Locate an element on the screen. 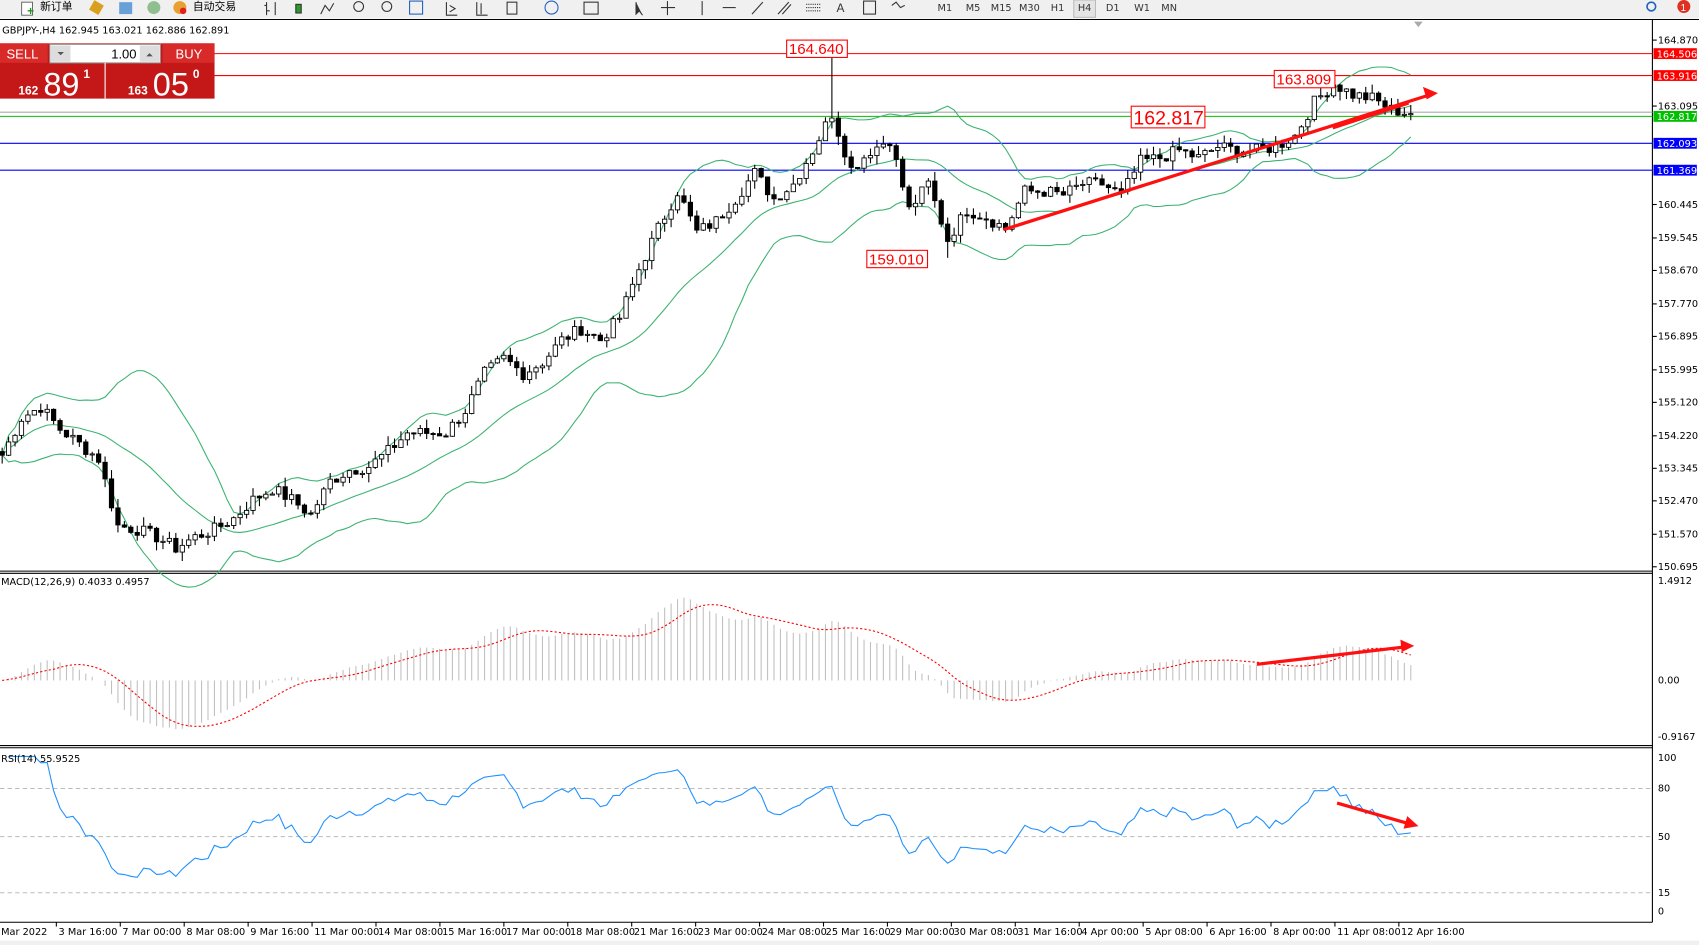 This screenshot has width=1699, height=945. price-annotation-box is located at coordinates (1168, 117).